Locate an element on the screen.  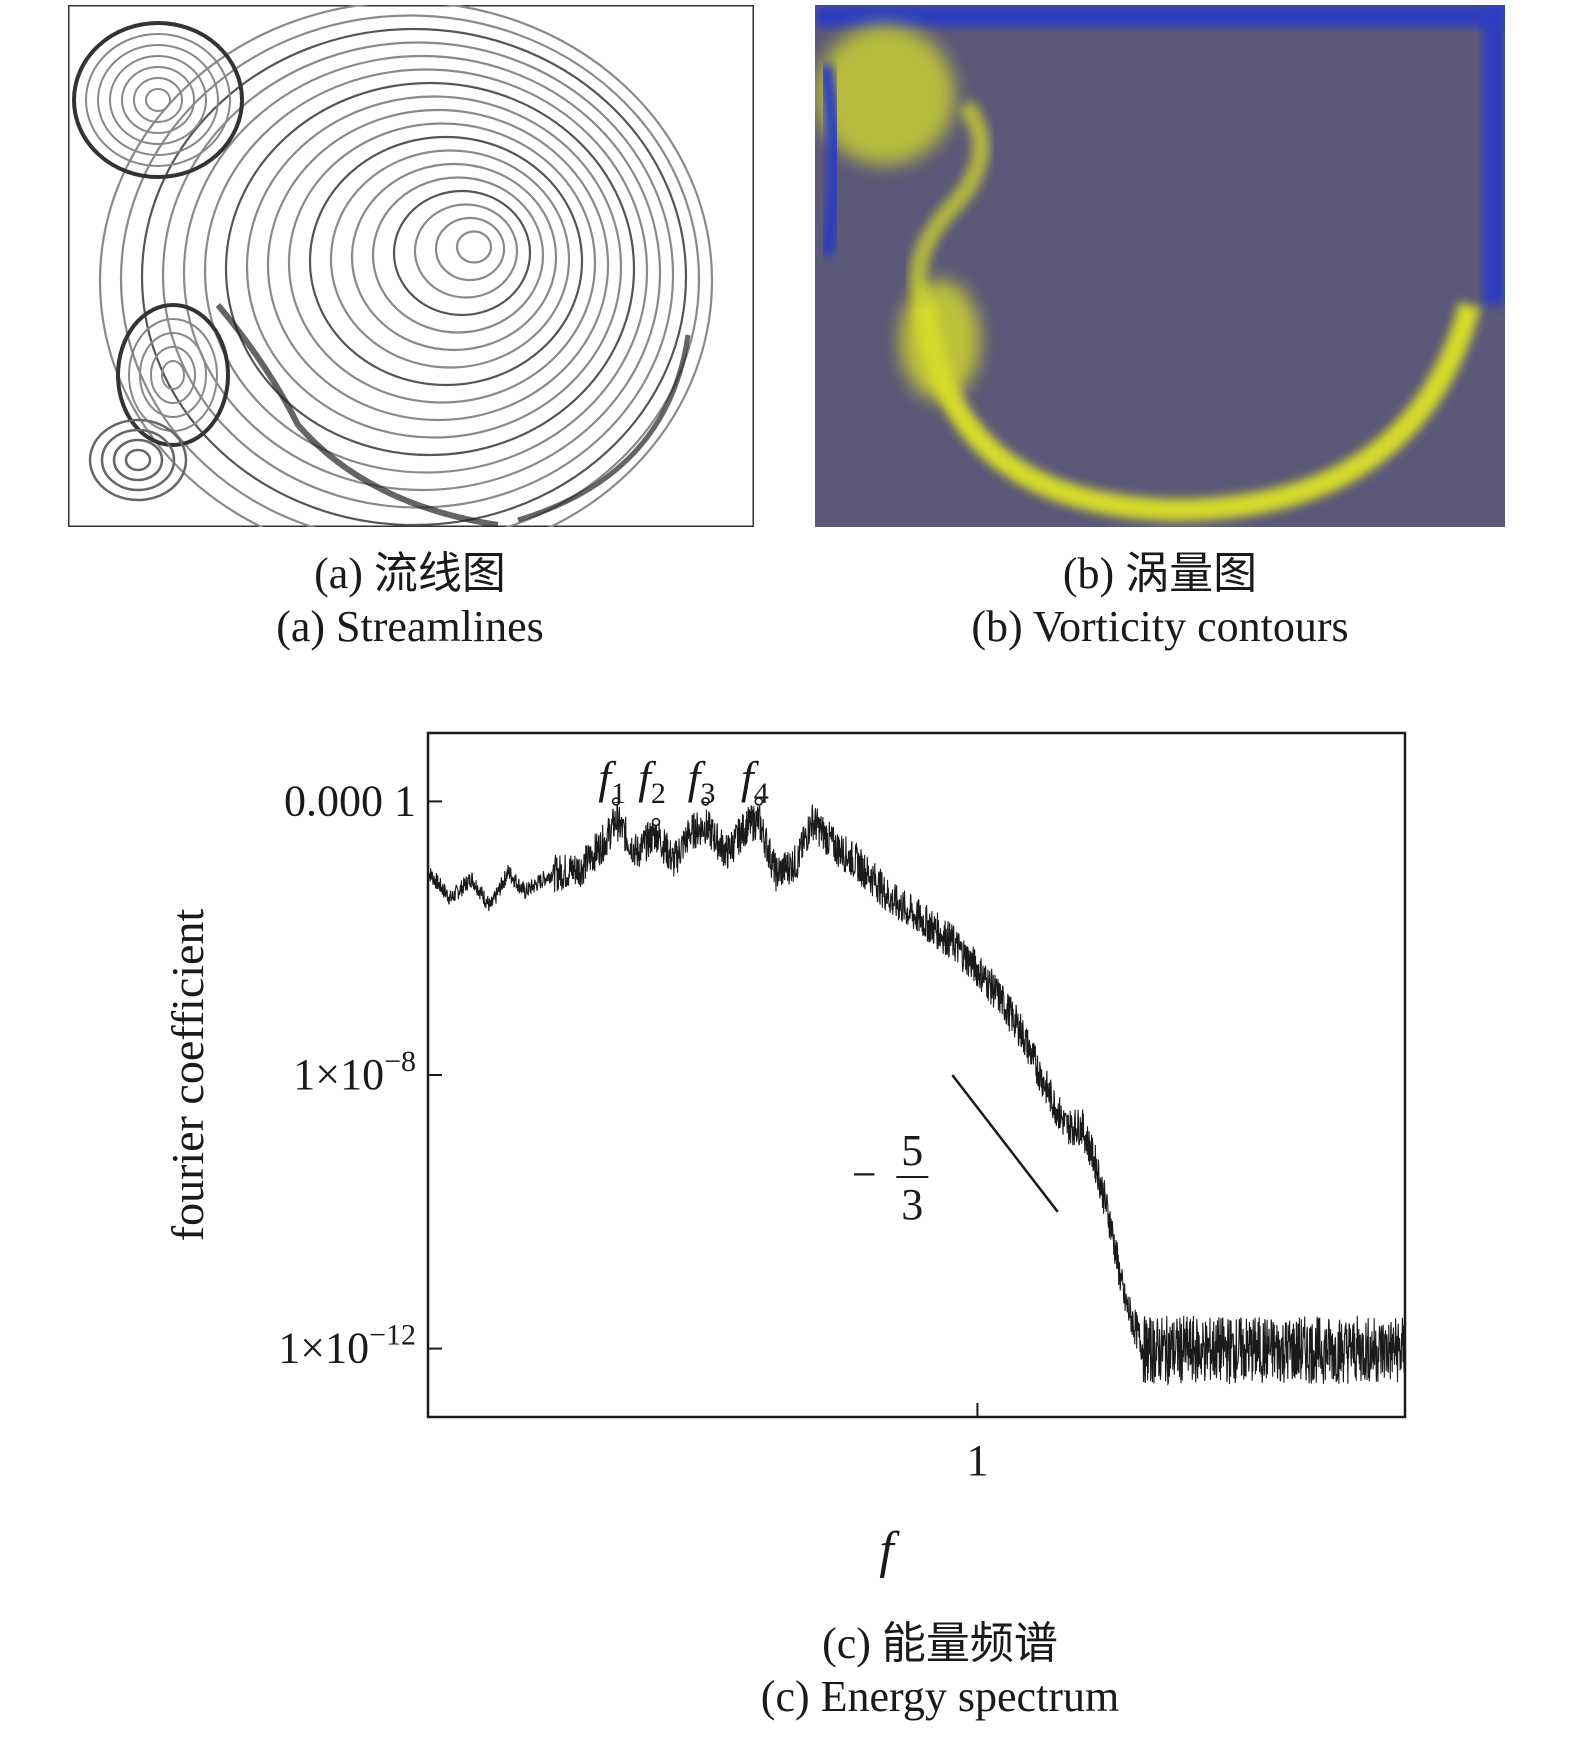
peak-label: f1 is located at coordinates (612, 781).